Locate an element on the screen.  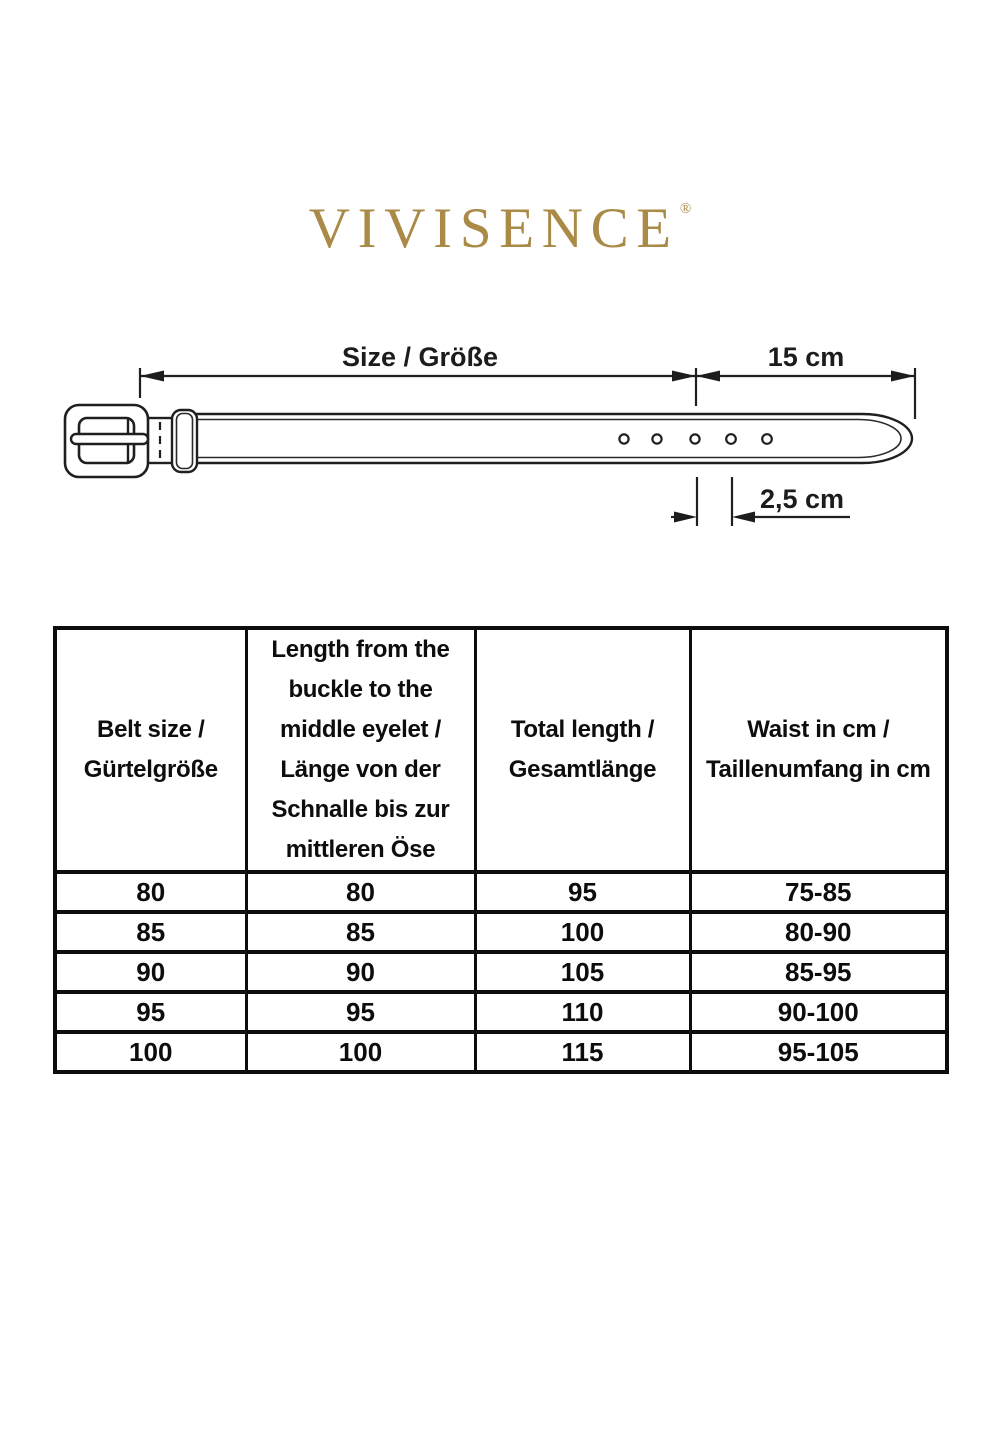
eyelet-spacing-dimension: 2,5 cm is located at coordinates (760, 501).